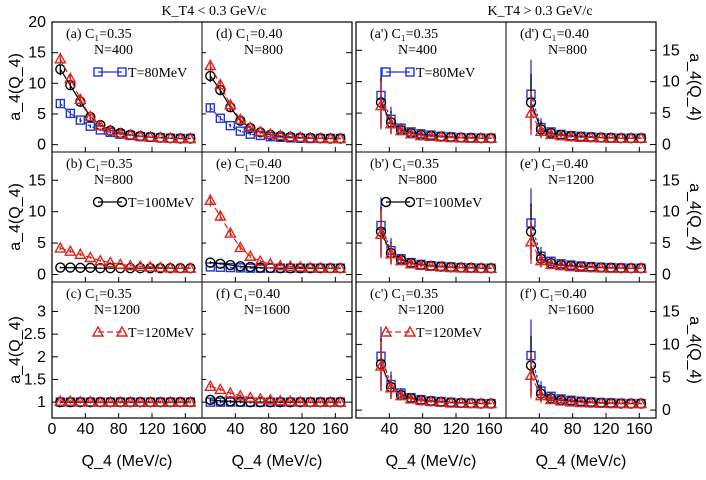 Image resolution: width=706 pixels, height=480 pixels. I want to click on panel-d, so click(275, 101).